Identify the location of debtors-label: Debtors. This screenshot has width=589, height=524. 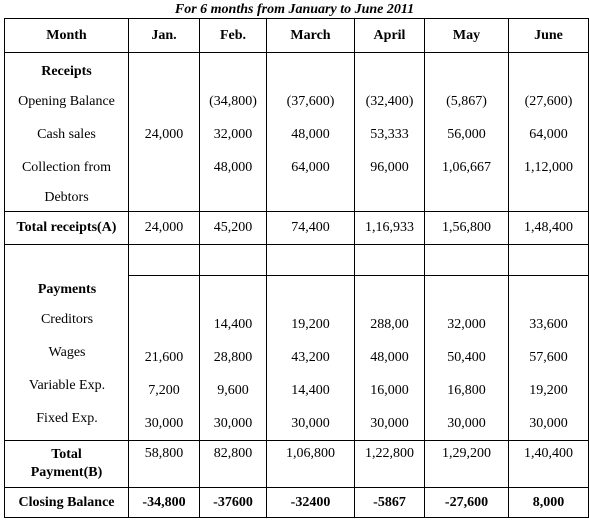
(66, 197).